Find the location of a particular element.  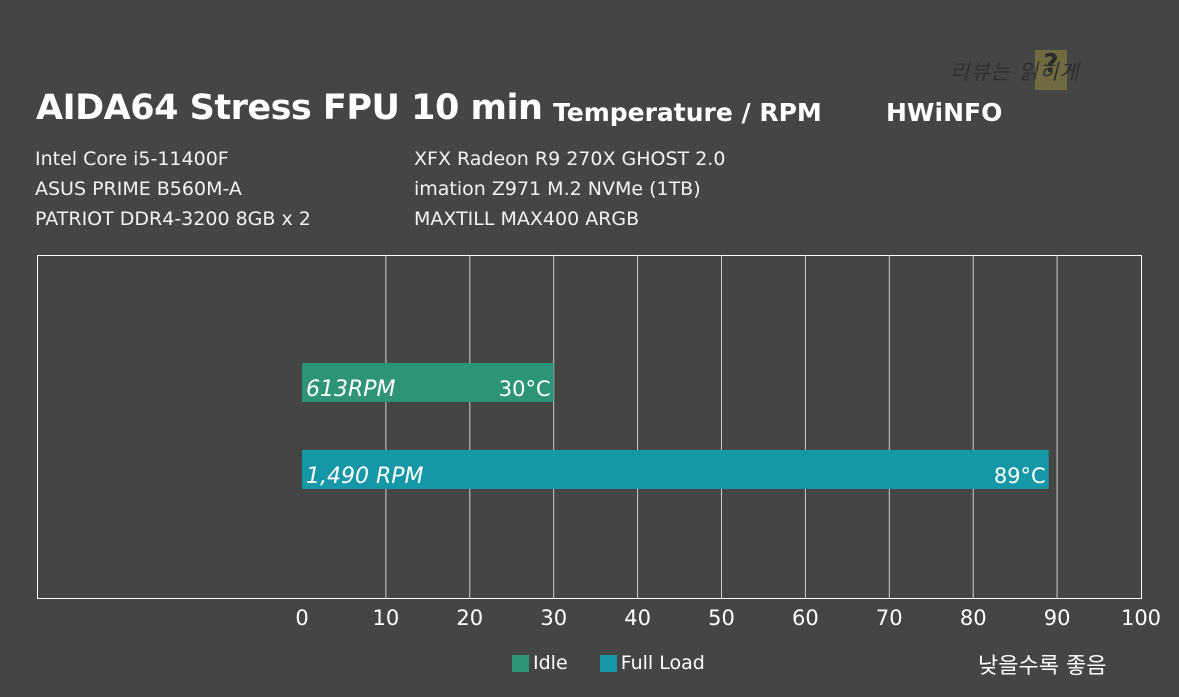

watermark-question-icon: ? is located at coordinates (1051, 64).